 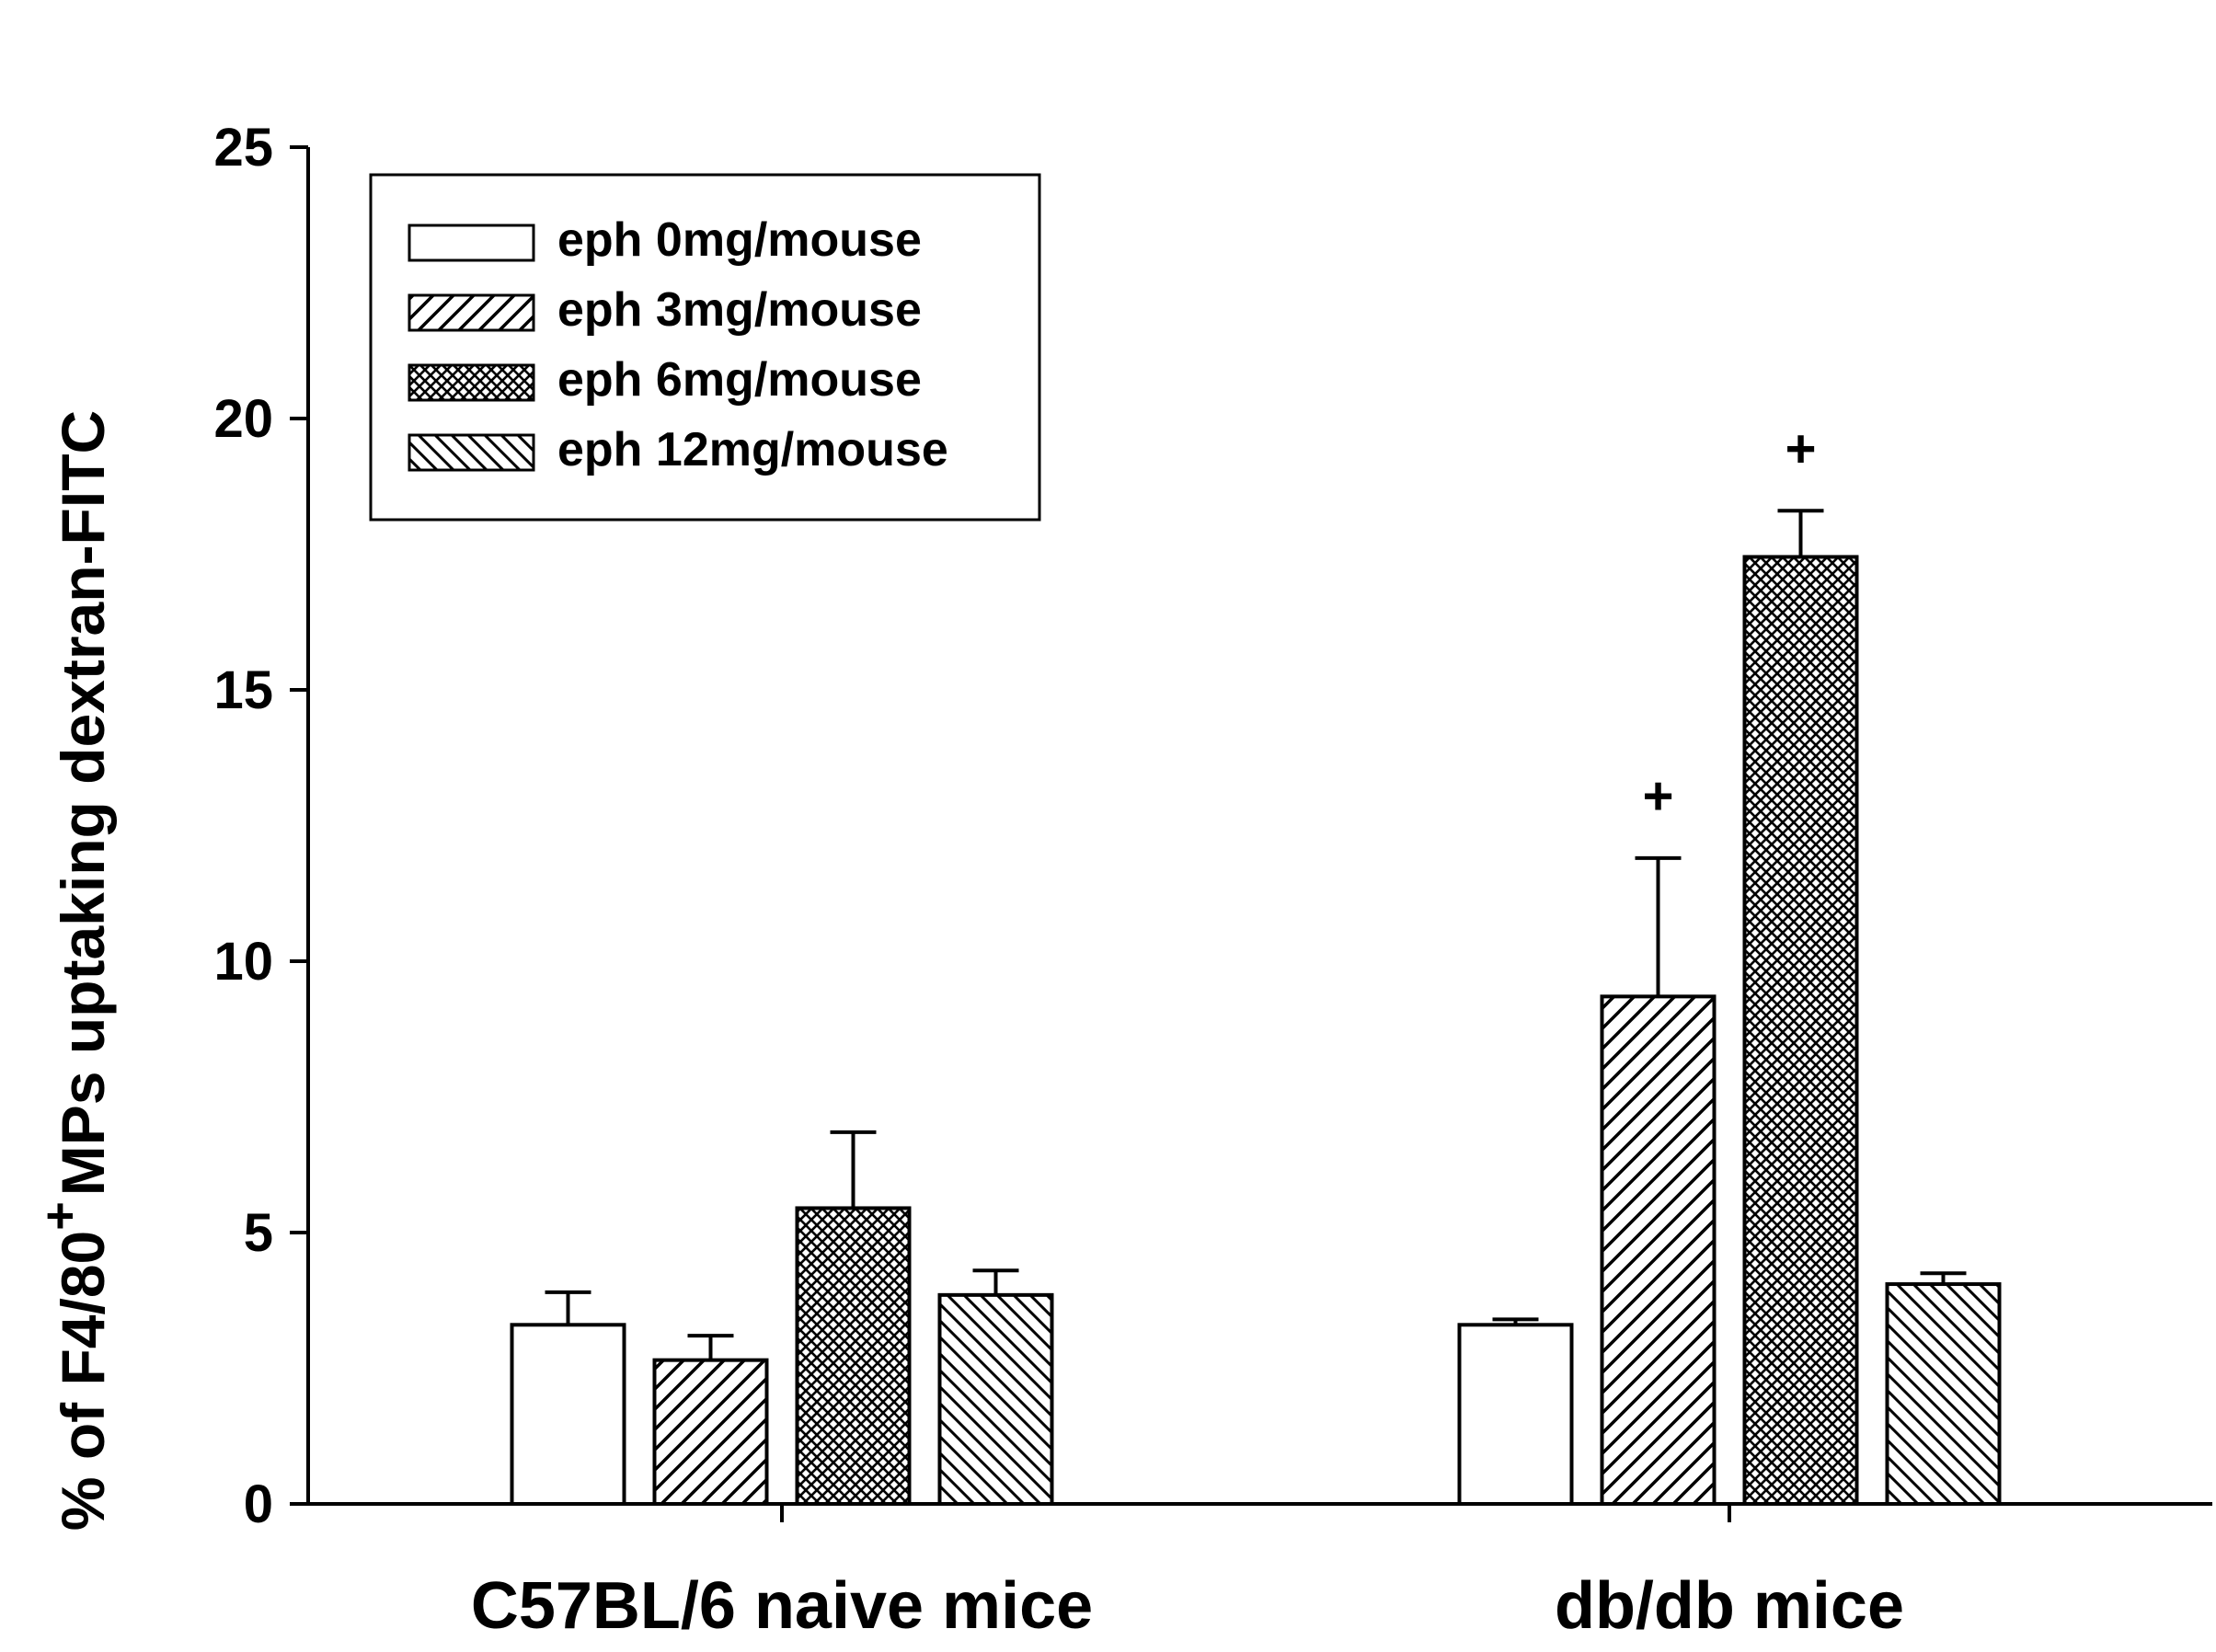 I want to click on y-tick-label: 20, so click(x=243, y=419).